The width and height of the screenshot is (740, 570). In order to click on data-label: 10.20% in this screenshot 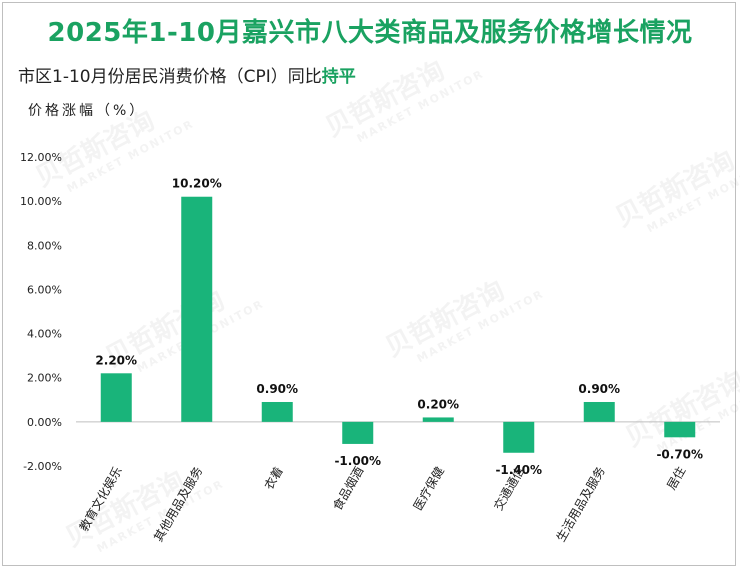, I will do `click(197, 184)`.